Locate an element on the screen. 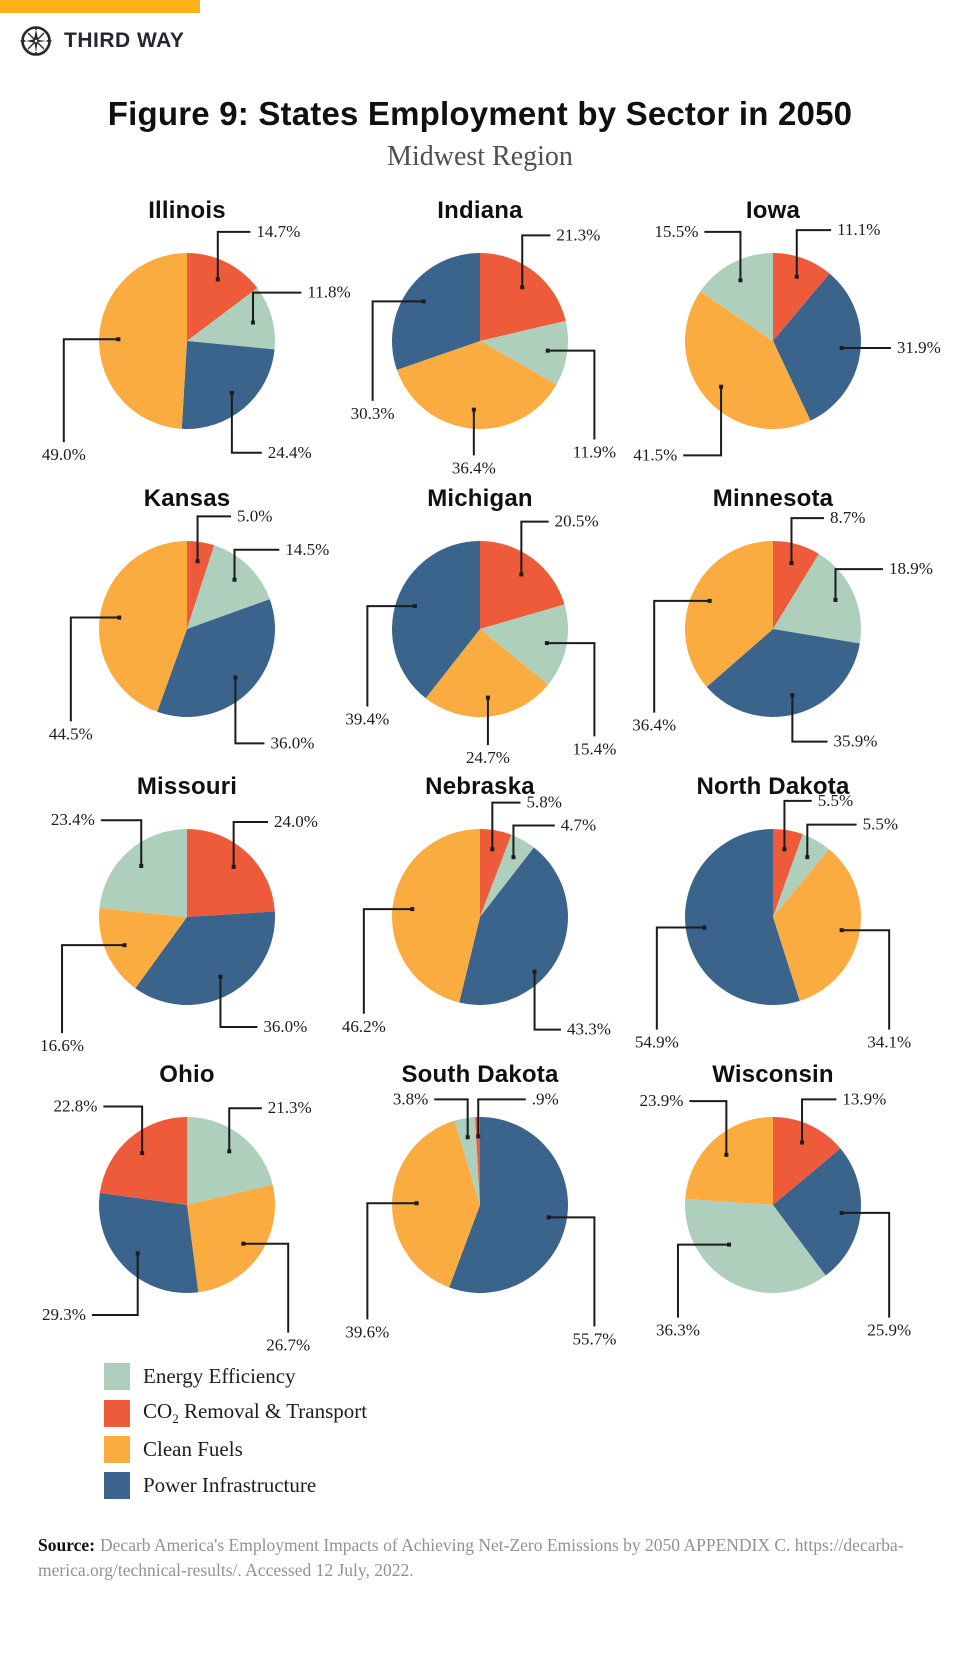  slice-label-fuels: 41.5% is located at coordinates (655, 454).